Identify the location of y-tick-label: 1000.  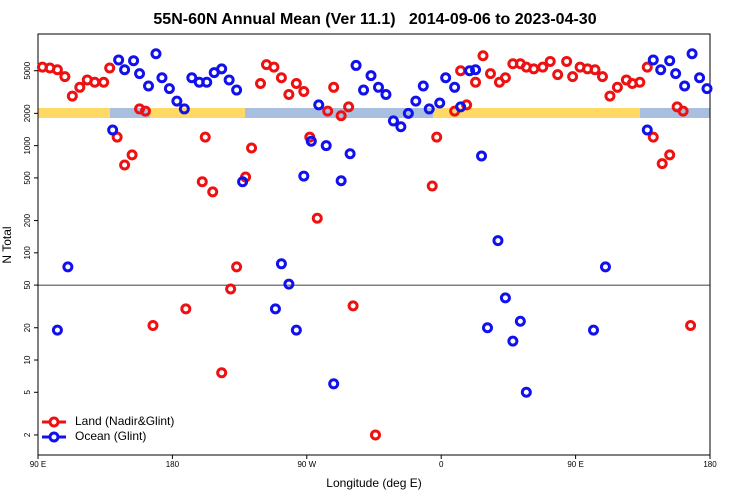
(27, 145).